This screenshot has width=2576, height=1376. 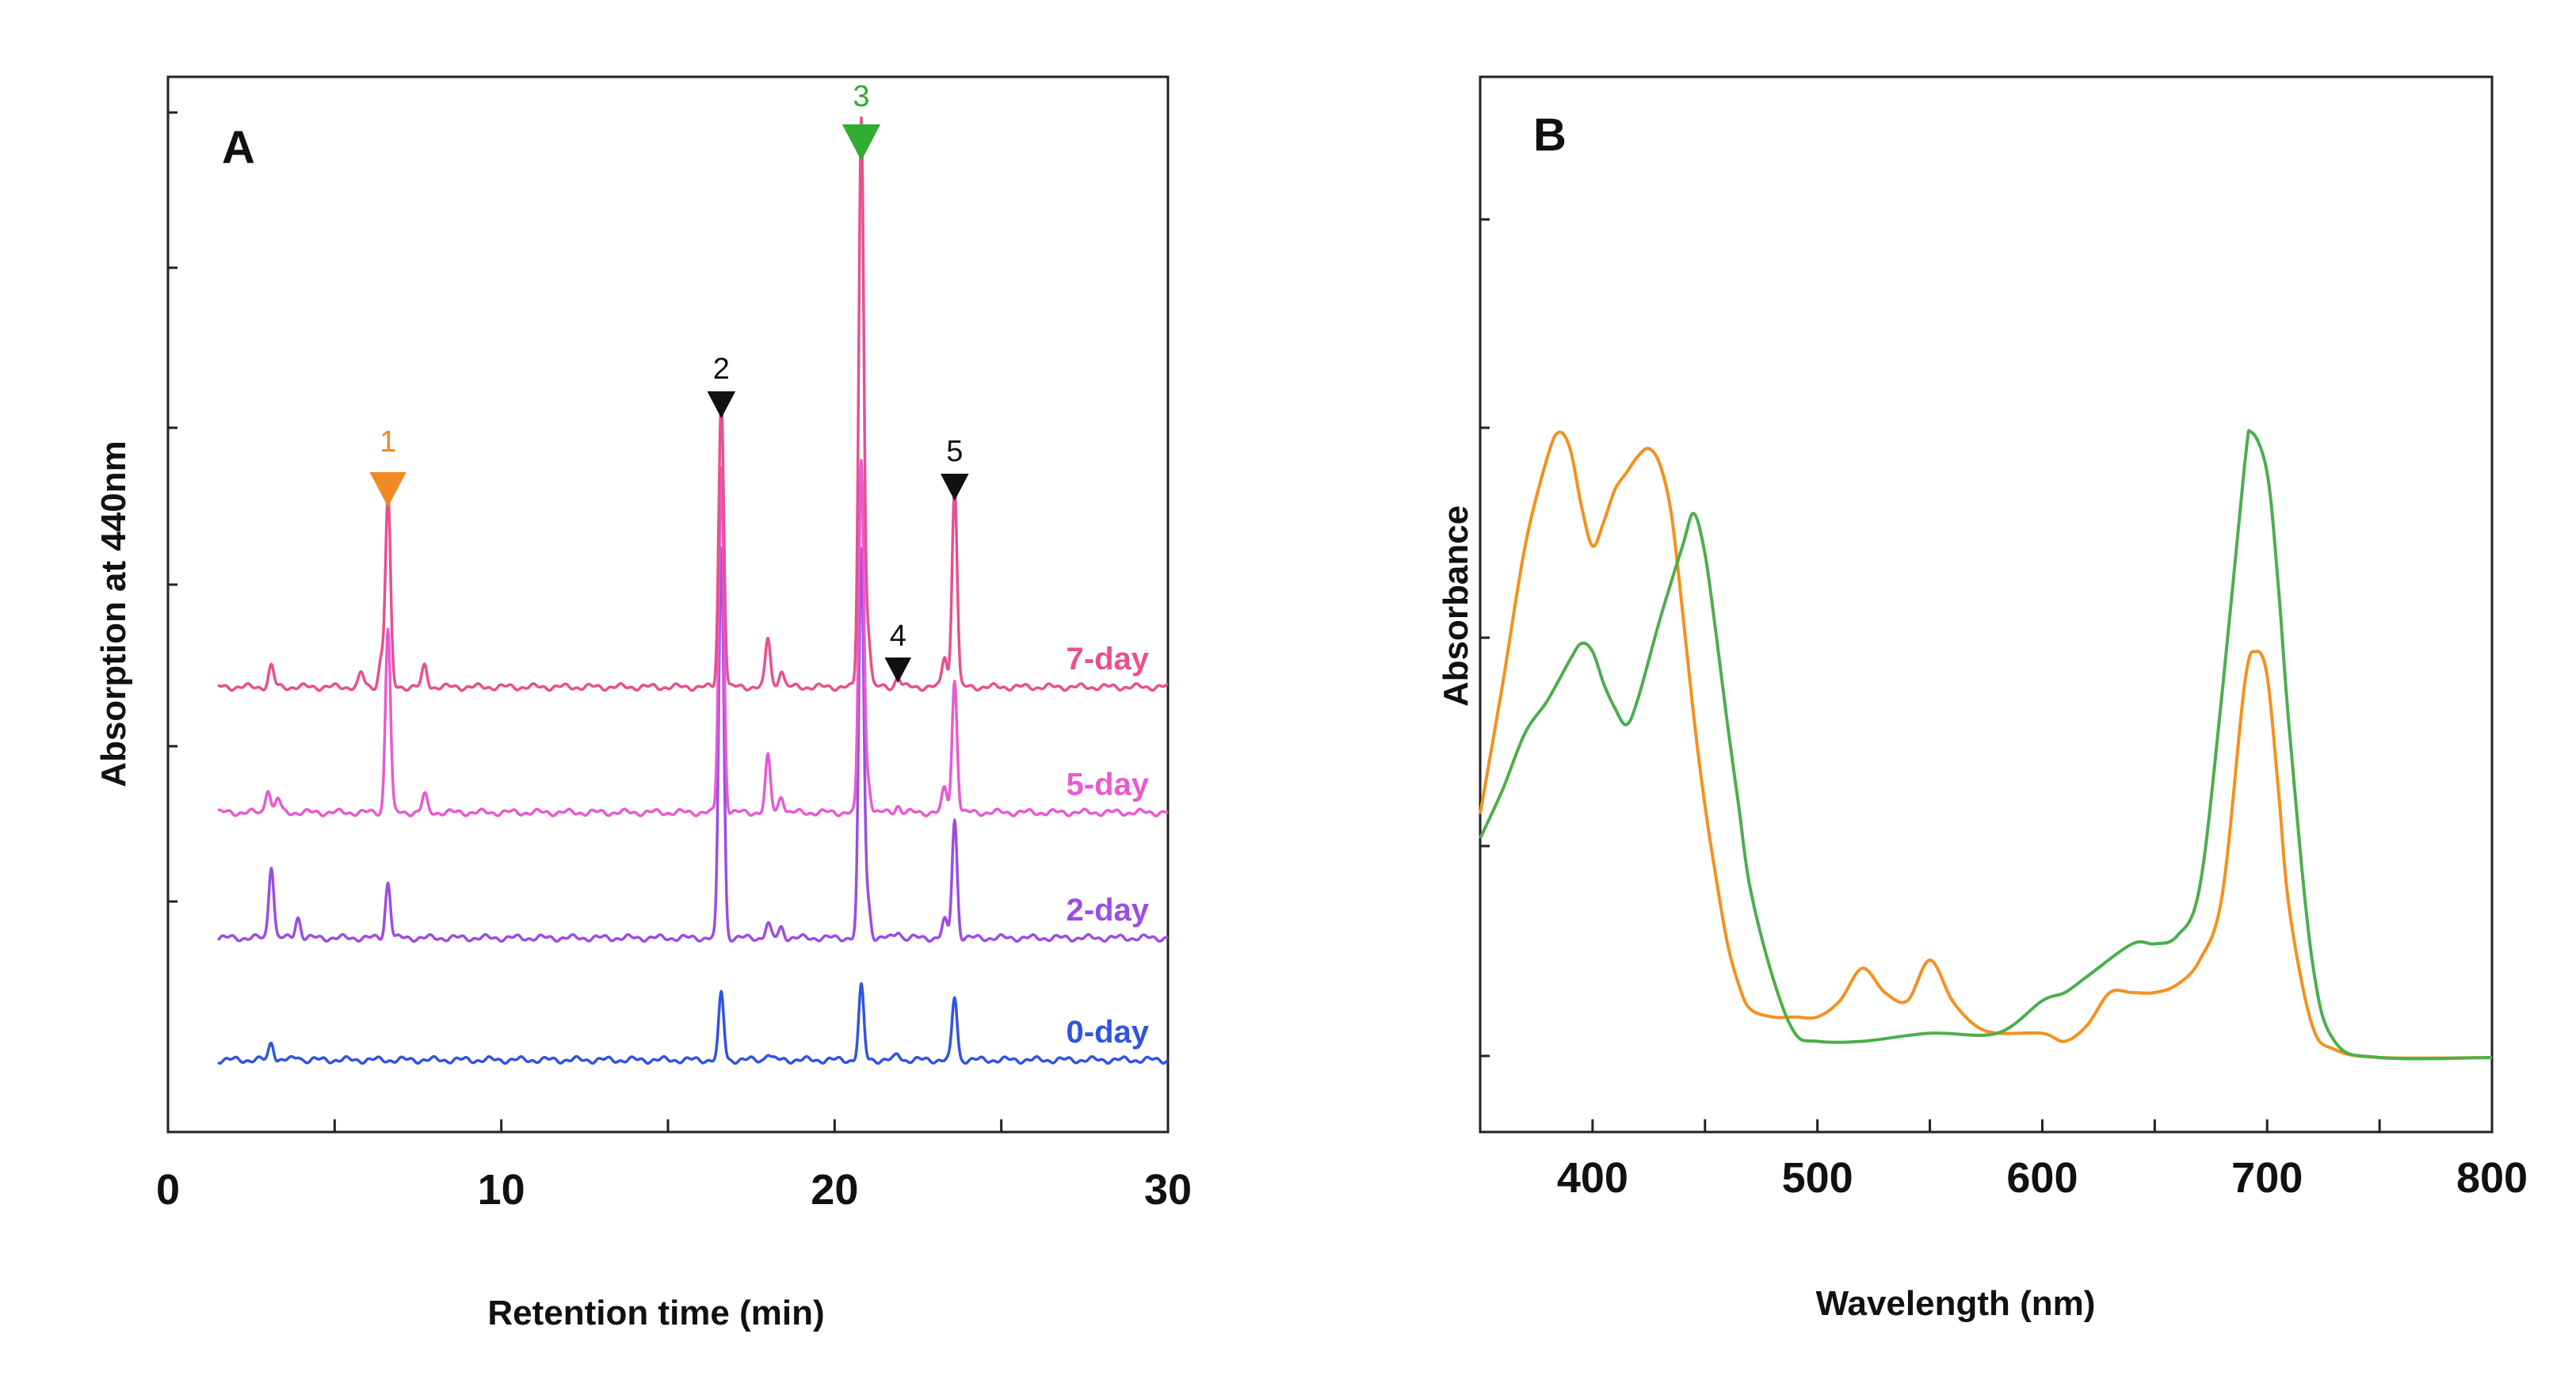 I want to click on x-tick-label-a: 30, so click(x=1168, y=1190).